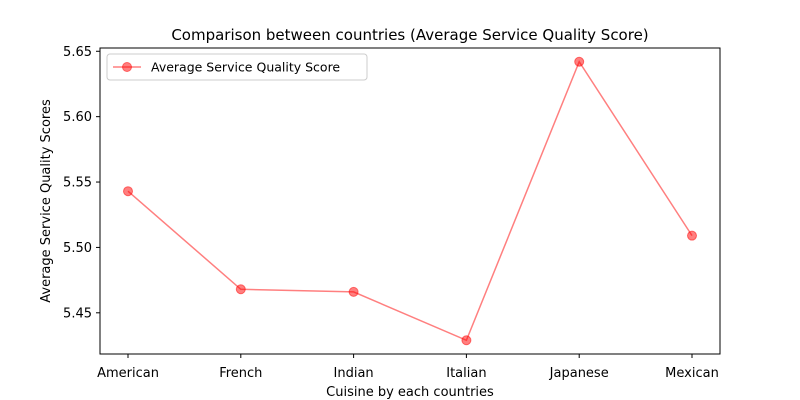 The height and width of the screenshot is (400, 800). What do you see at coordinates (240, 373) in the screenshot?
I see `x-tick-label: French` at bounding box center [240, 373].